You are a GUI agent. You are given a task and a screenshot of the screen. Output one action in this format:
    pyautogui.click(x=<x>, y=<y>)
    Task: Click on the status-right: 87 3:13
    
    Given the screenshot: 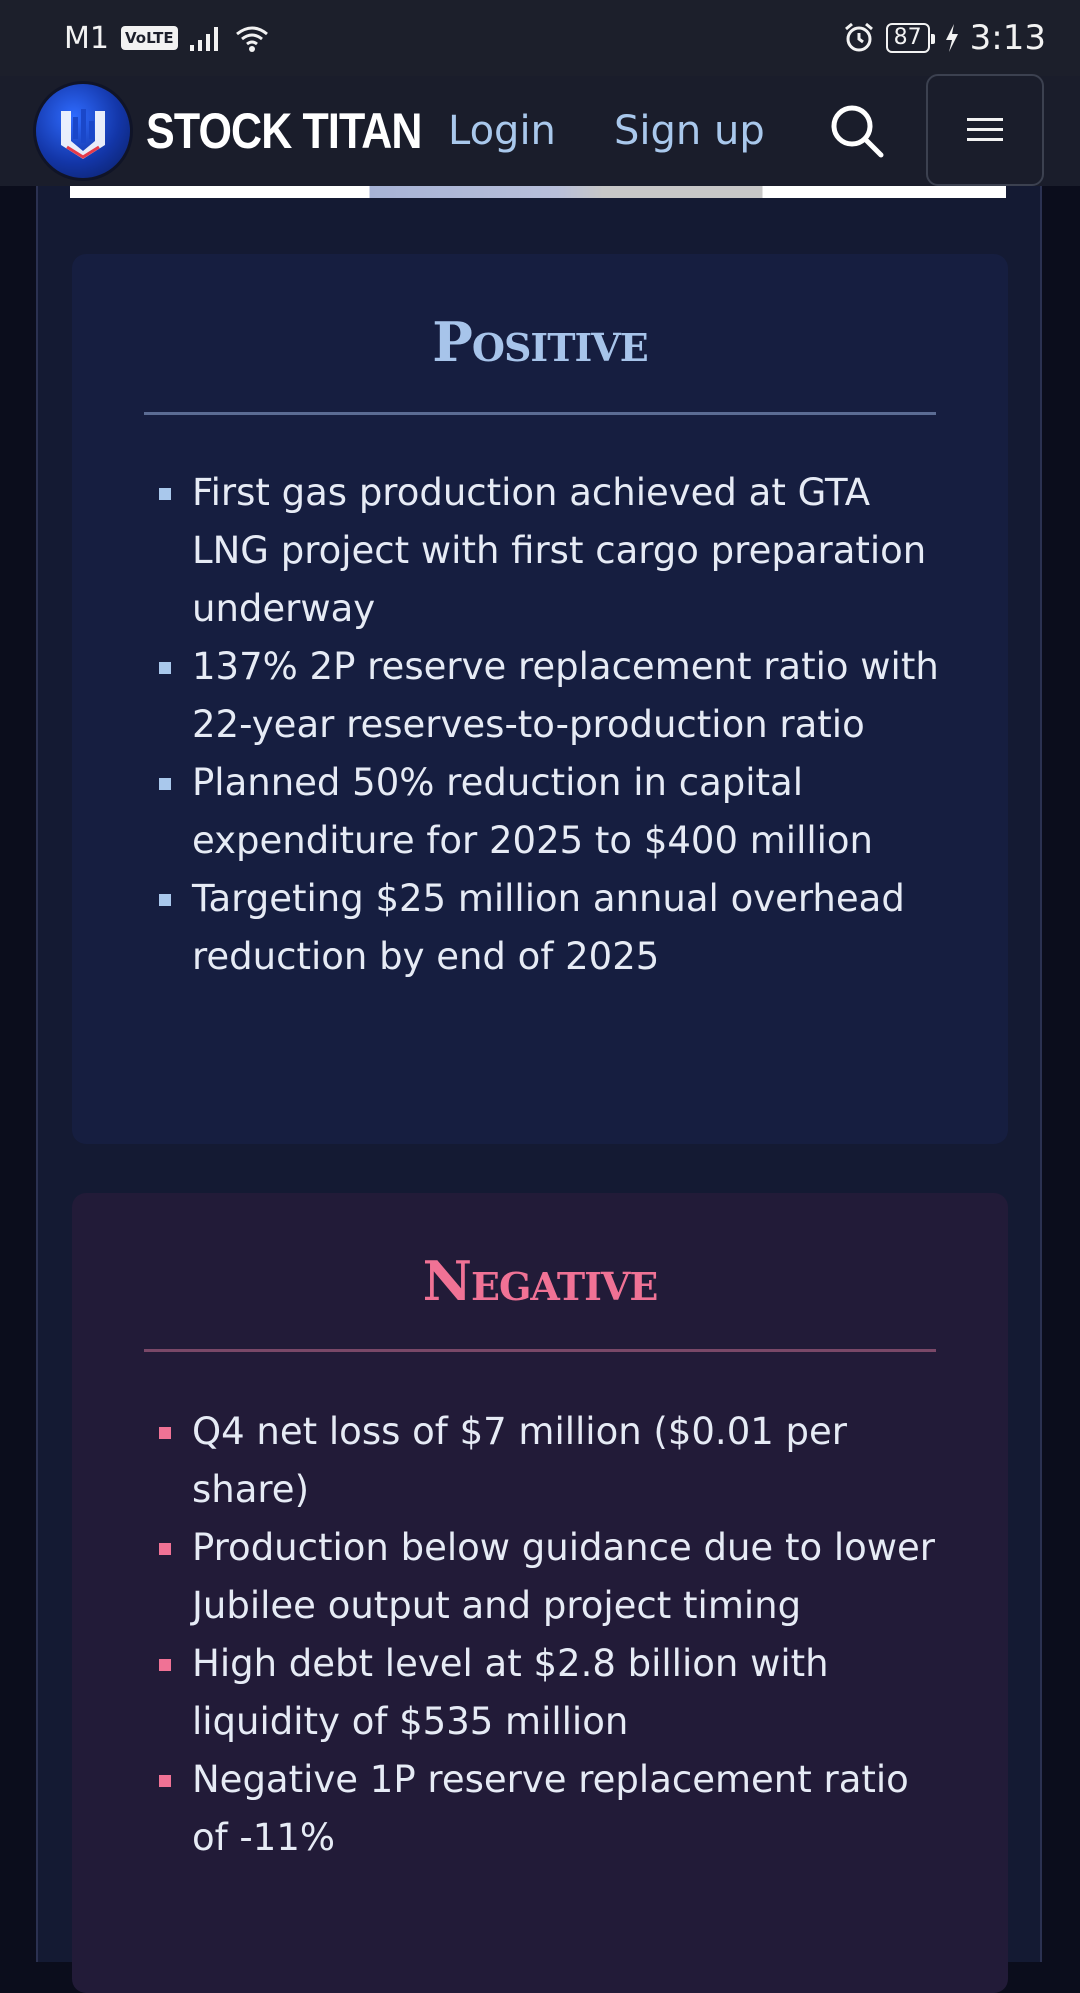 What is the action you would take?
    pyautogui.click(x=944, y=38)
    